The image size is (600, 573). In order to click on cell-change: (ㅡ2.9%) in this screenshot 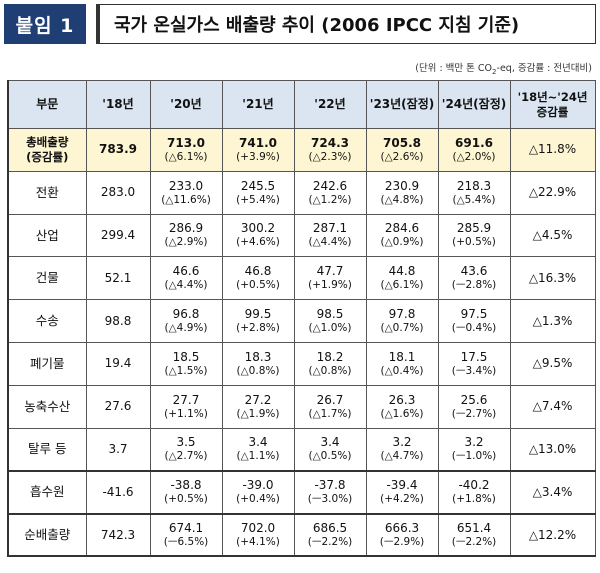, I will do `click(402, 542)`.